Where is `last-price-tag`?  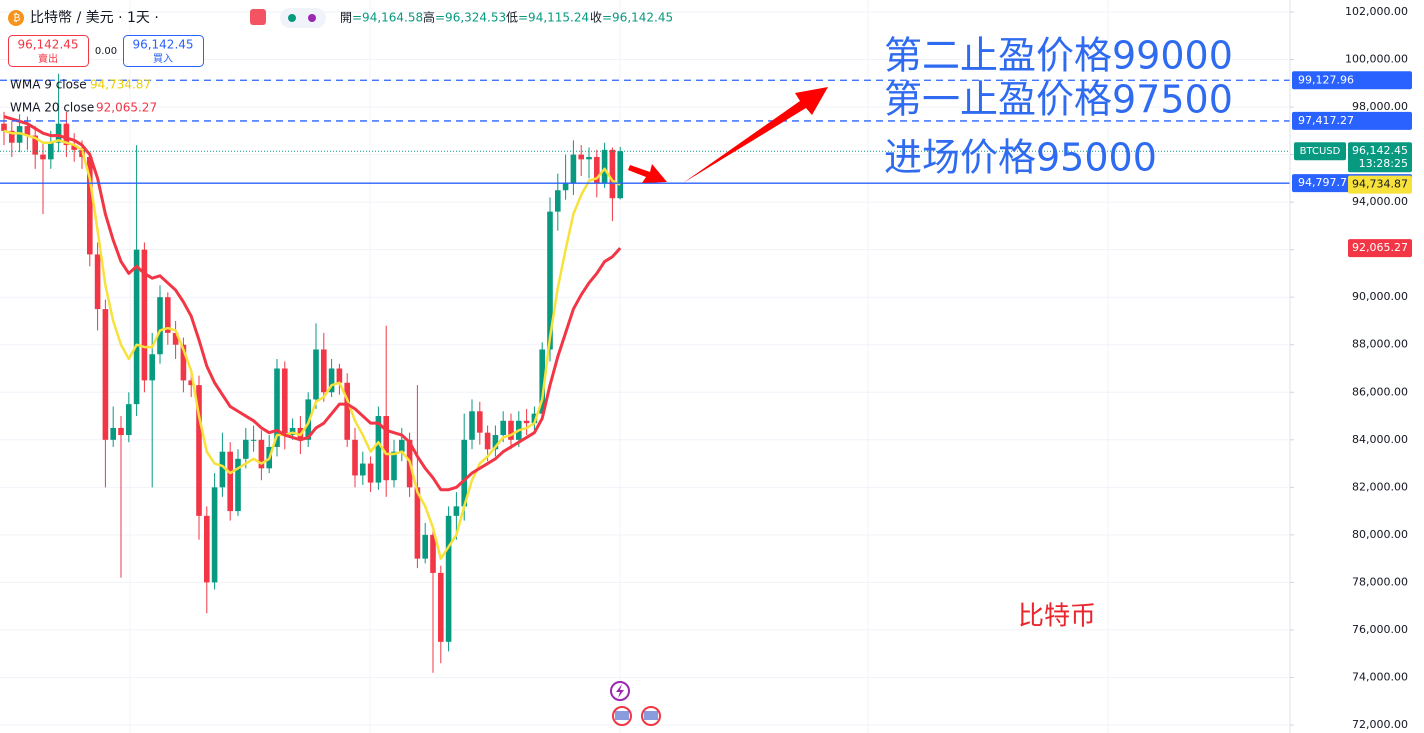
last-price-tag is located at coordinates (1380, 157).